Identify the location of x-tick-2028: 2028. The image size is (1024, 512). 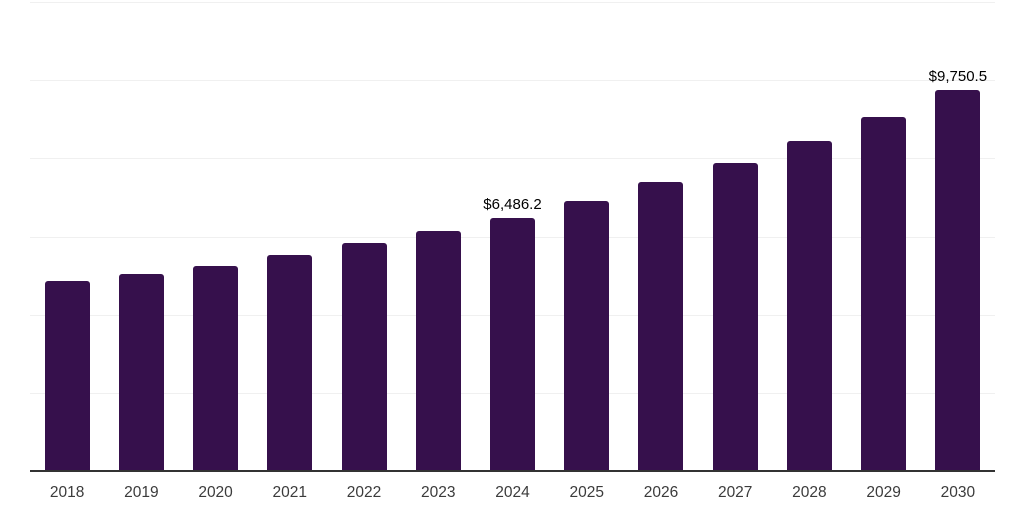
(809, 492).